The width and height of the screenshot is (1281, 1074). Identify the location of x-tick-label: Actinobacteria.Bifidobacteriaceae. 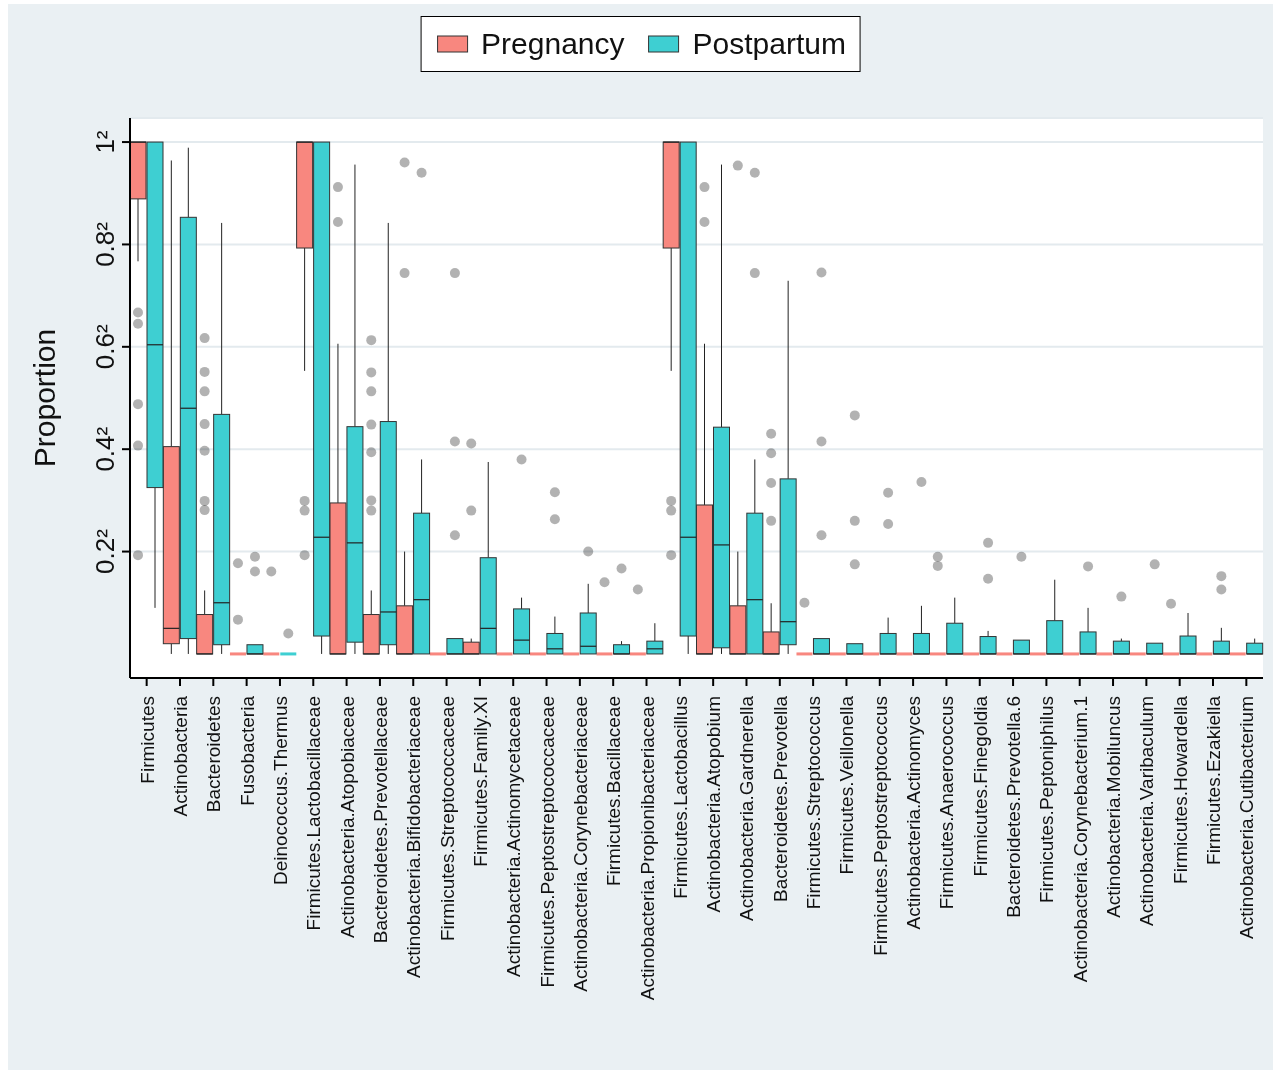
(414, 837).